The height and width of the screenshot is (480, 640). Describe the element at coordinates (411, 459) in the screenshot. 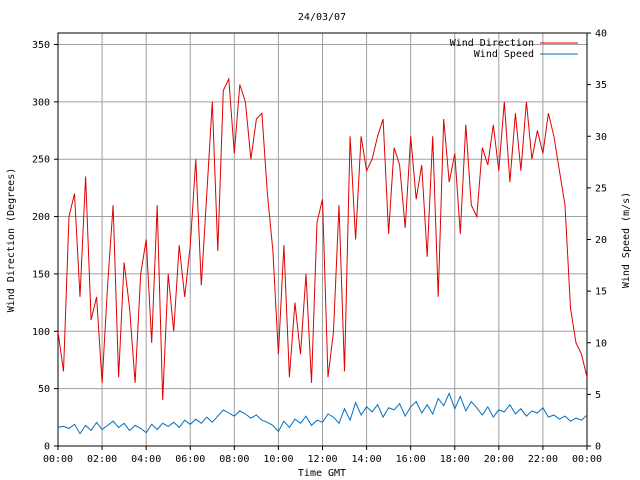

I see `x-tick-label: 16:00` at that location.